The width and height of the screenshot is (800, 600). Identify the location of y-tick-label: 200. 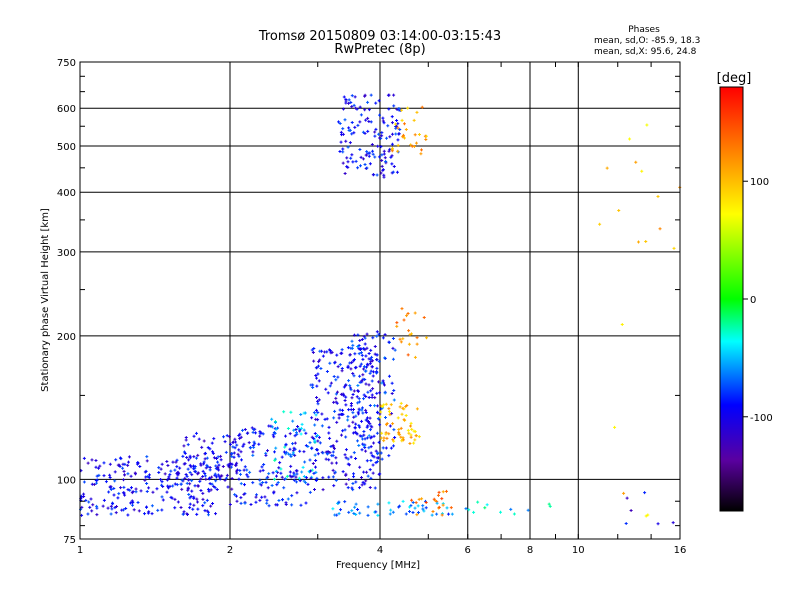
(66, 337).